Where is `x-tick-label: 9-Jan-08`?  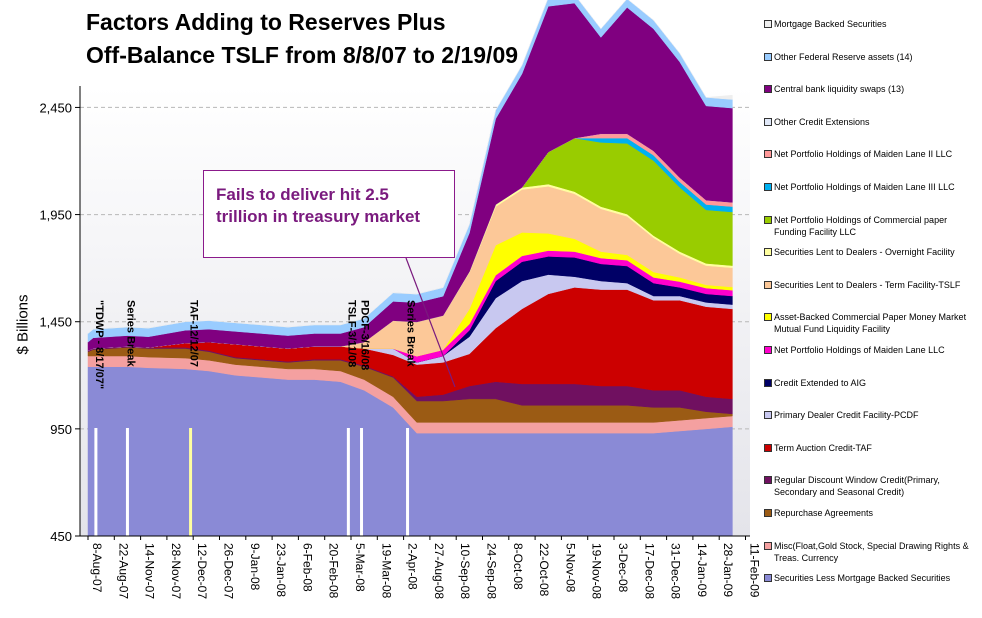 x-tick-label: 9-Jan-08 is located at coordinates (255, 567).